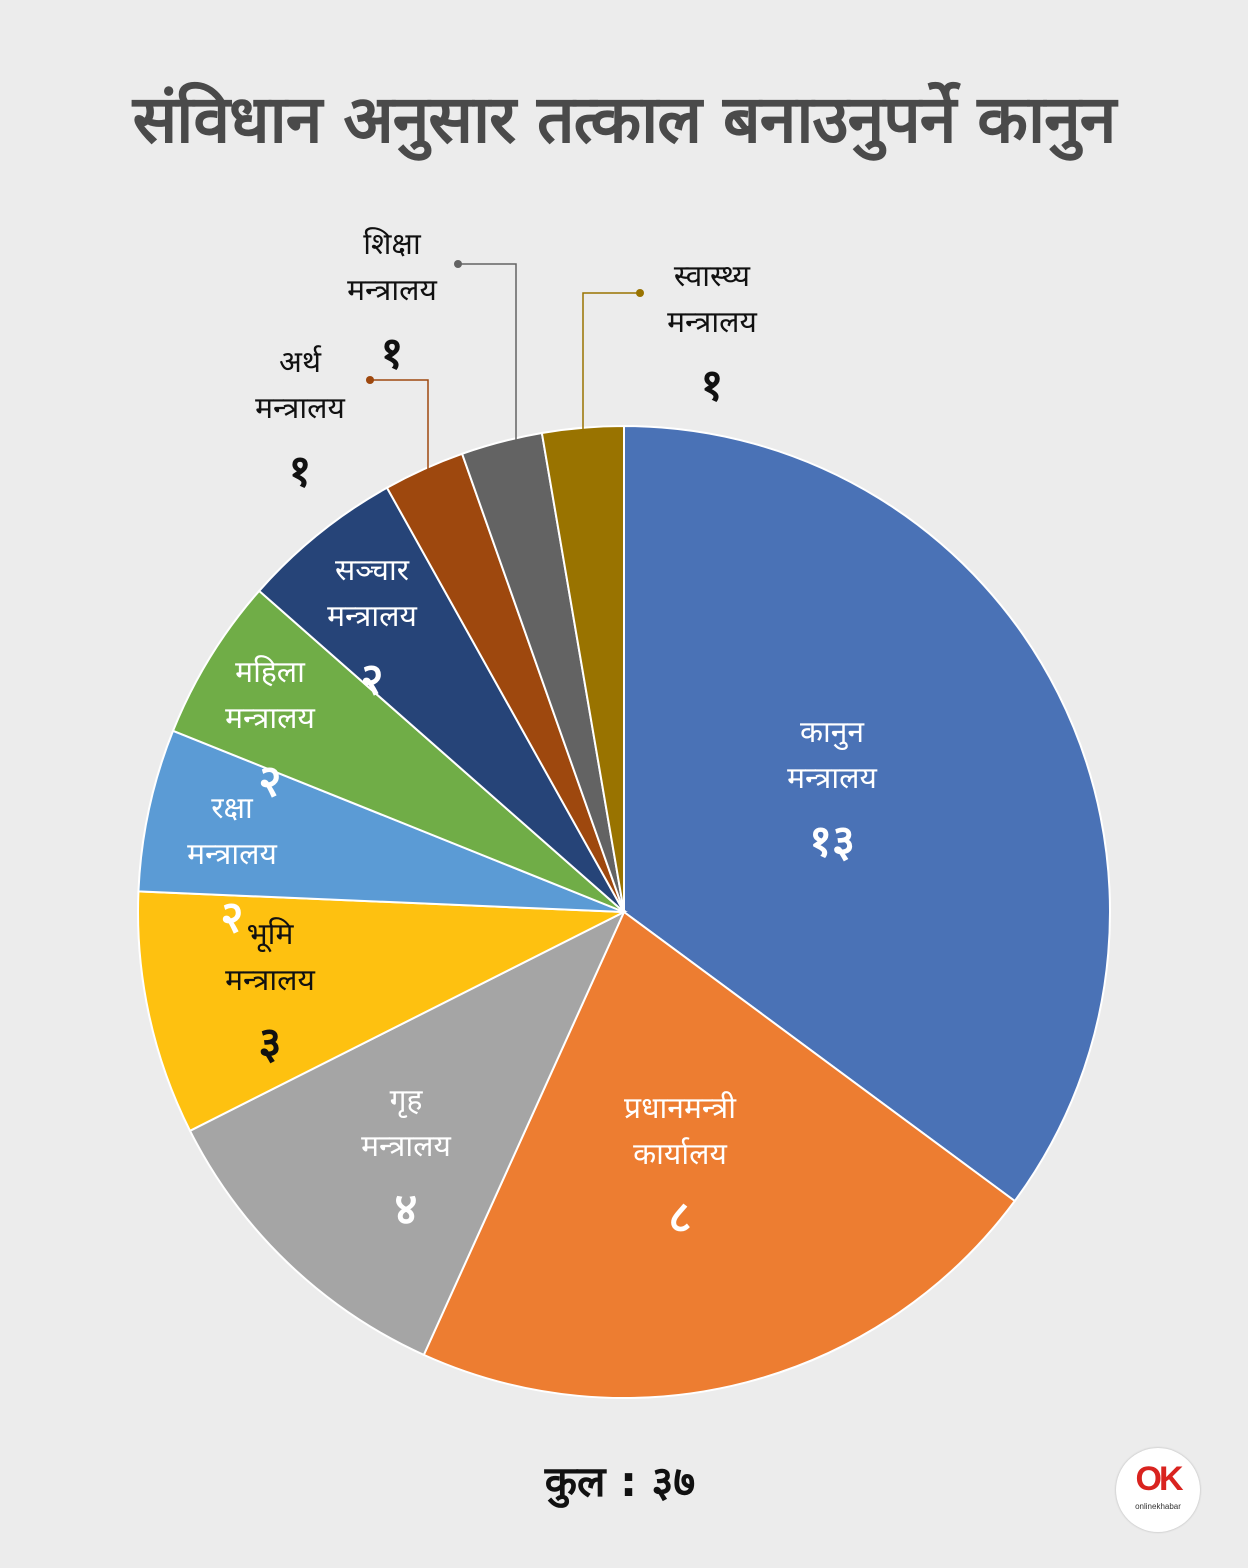 The height and width of the screenshot is (1568, 1248). What do you see at coordinates (270, 672) in the screenshot?
I see `slice-label: महिला` at bounding box center [270, 672].